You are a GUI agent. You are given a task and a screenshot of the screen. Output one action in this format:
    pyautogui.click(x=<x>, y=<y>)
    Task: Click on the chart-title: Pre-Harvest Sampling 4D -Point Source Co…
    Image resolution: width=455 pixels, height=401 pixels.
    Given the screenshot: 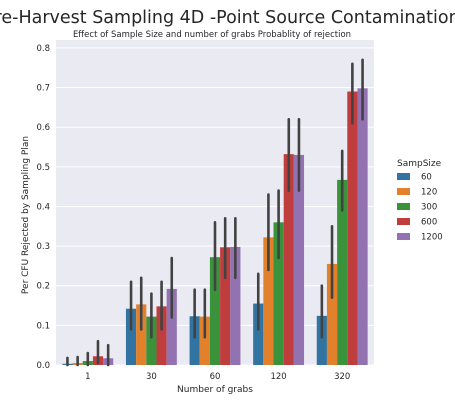 What is the action you would take?
    pyautogui.click(x=227, y=18)
    